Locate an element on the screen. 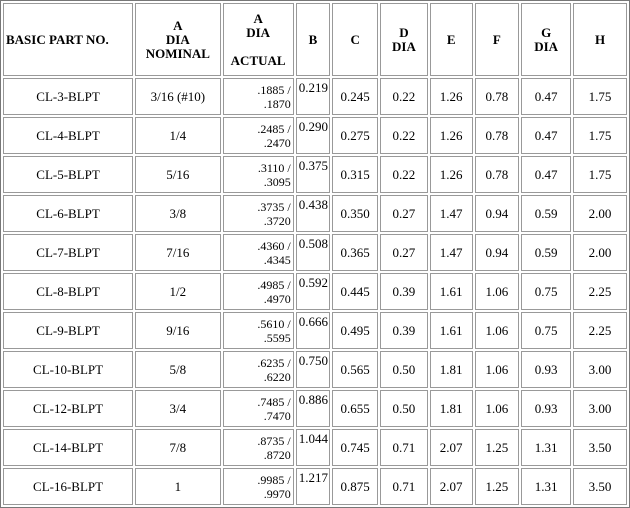 This screenshot has width=630, height=508. table-cell: 0.750 is located at coordinates (313, 369).